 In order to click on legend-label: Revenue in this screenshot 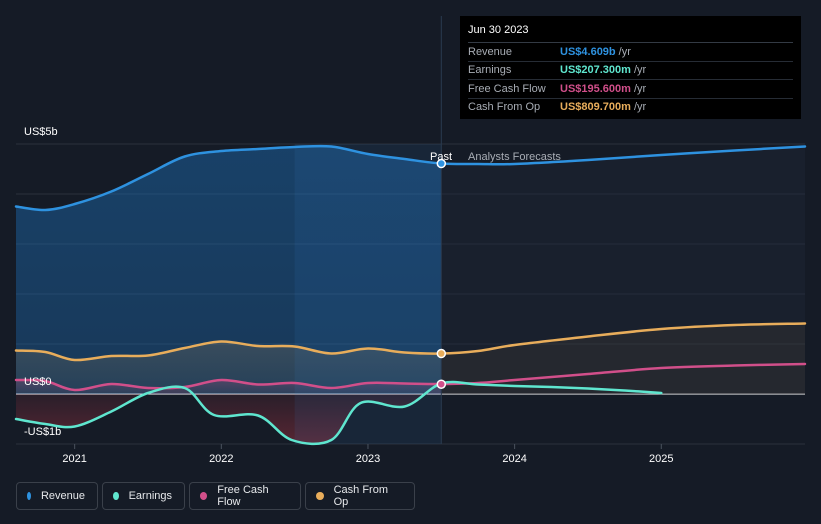, I will do `click(62, 496)`.